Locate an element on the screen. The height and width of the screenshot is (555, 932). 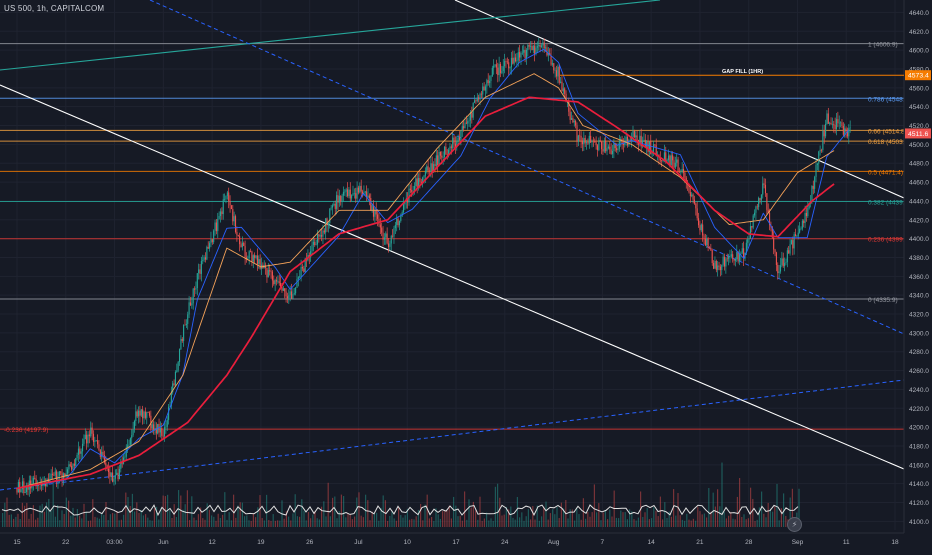
price-tick-label: 4280.0 is located at coordinates (919, 352).